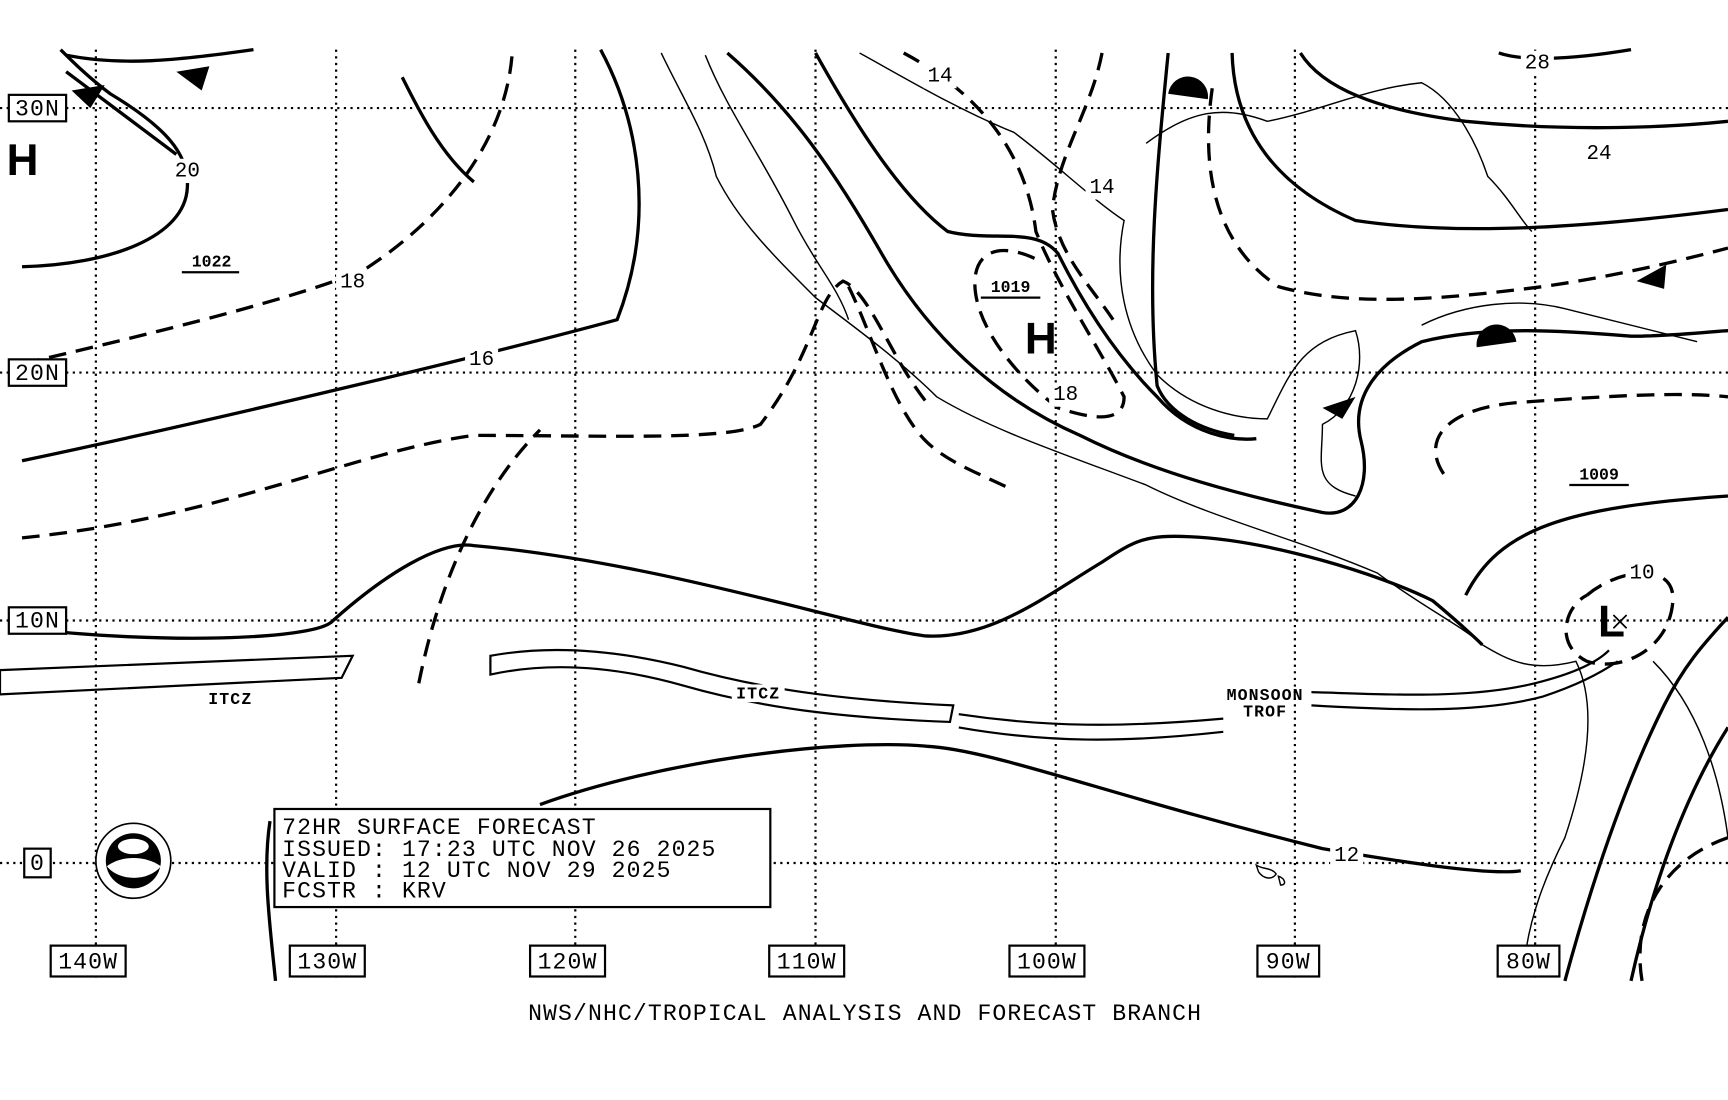  What do you see at coordinates (481, 360) in the screenshot?
I see `isobar-label: 16` at bounding box center [481, 360].